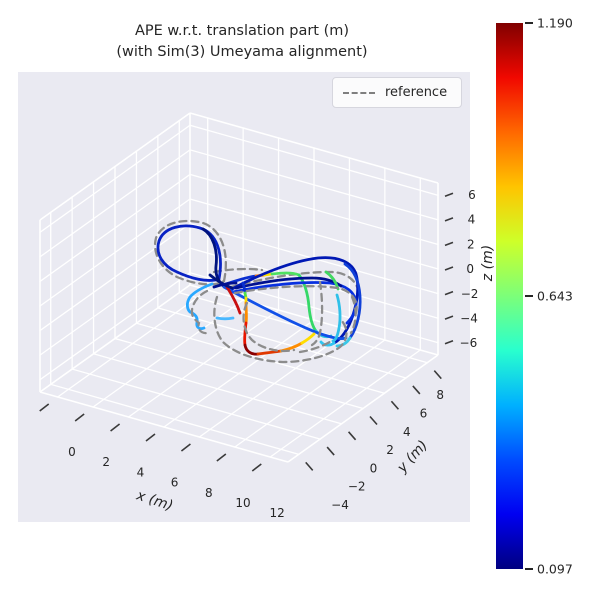  What do you see at coordinates (209, 493) in the screenshot?
I see `x-tick-label: 8` at bounding box center [209, 493].